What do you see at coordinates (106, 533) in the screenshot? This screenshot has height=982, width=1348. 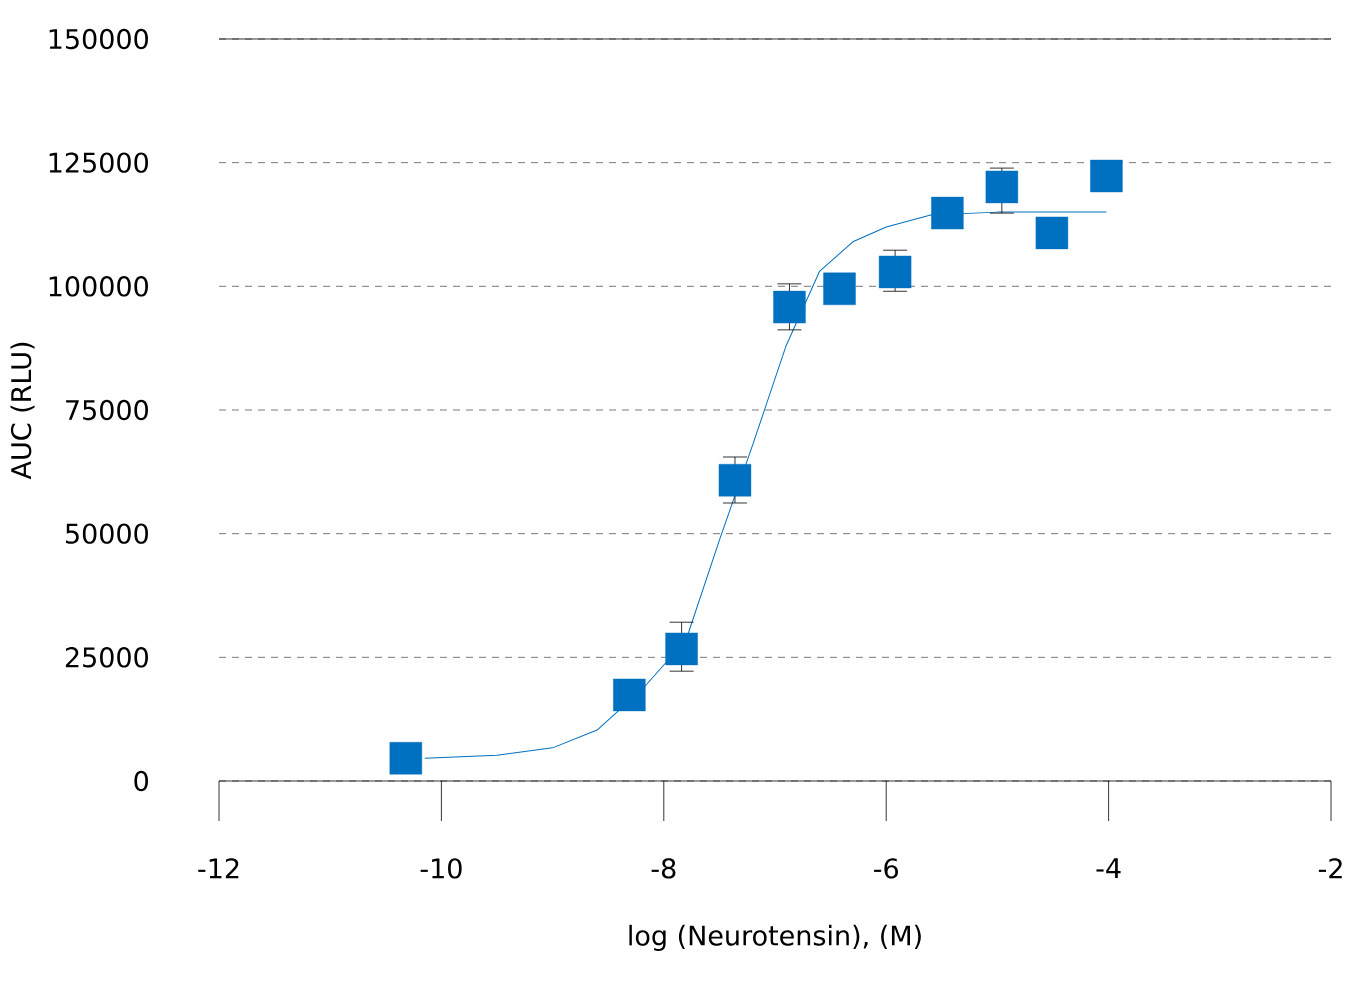 I see `y-tick-label: 50000` at bounding box center [106, 533].